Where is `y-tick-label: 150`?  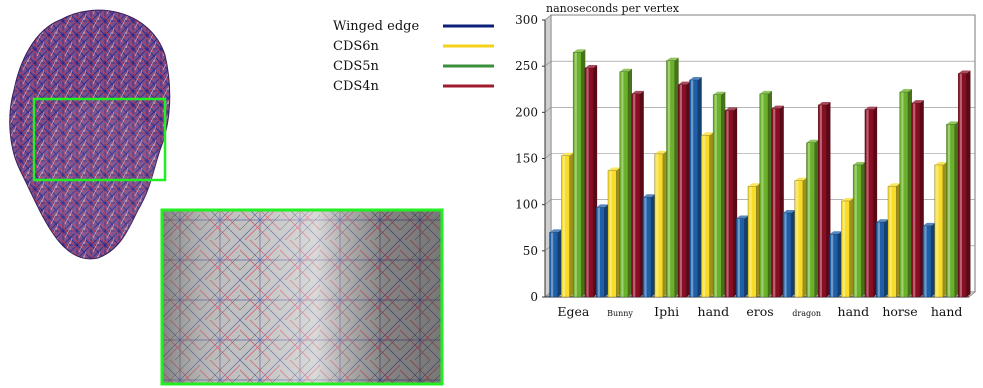
y-tick-label: 150 is located at coordinates (526, 159).